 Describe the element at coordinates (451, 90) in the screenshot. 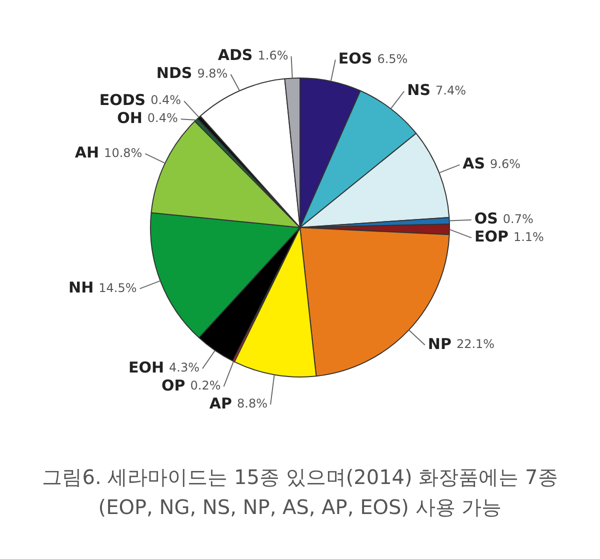

I see `data-label: 7.4%` at that location.